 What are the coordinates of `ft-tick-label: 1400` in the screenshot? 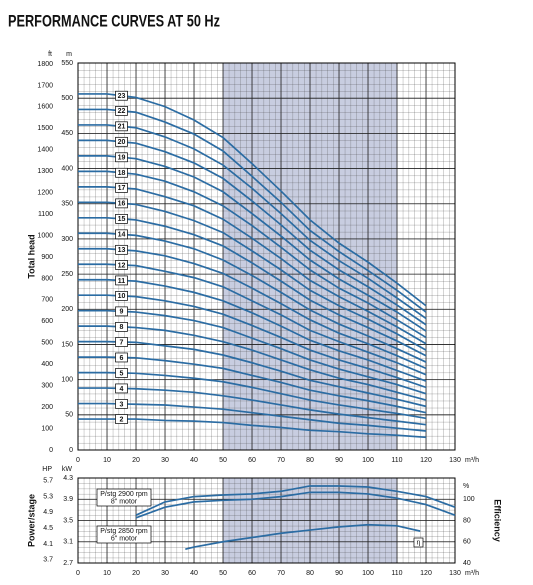 It's located at (45, 150).